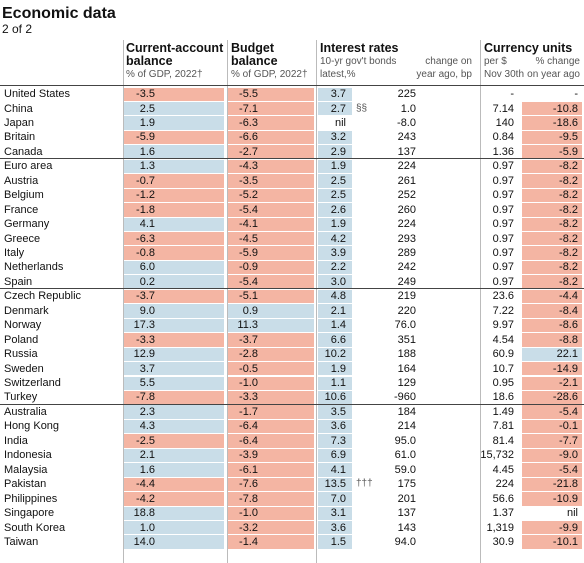 The height and width of the screenshot is (563, 584). I want to click on cell: 3.0, so click(338, 281).